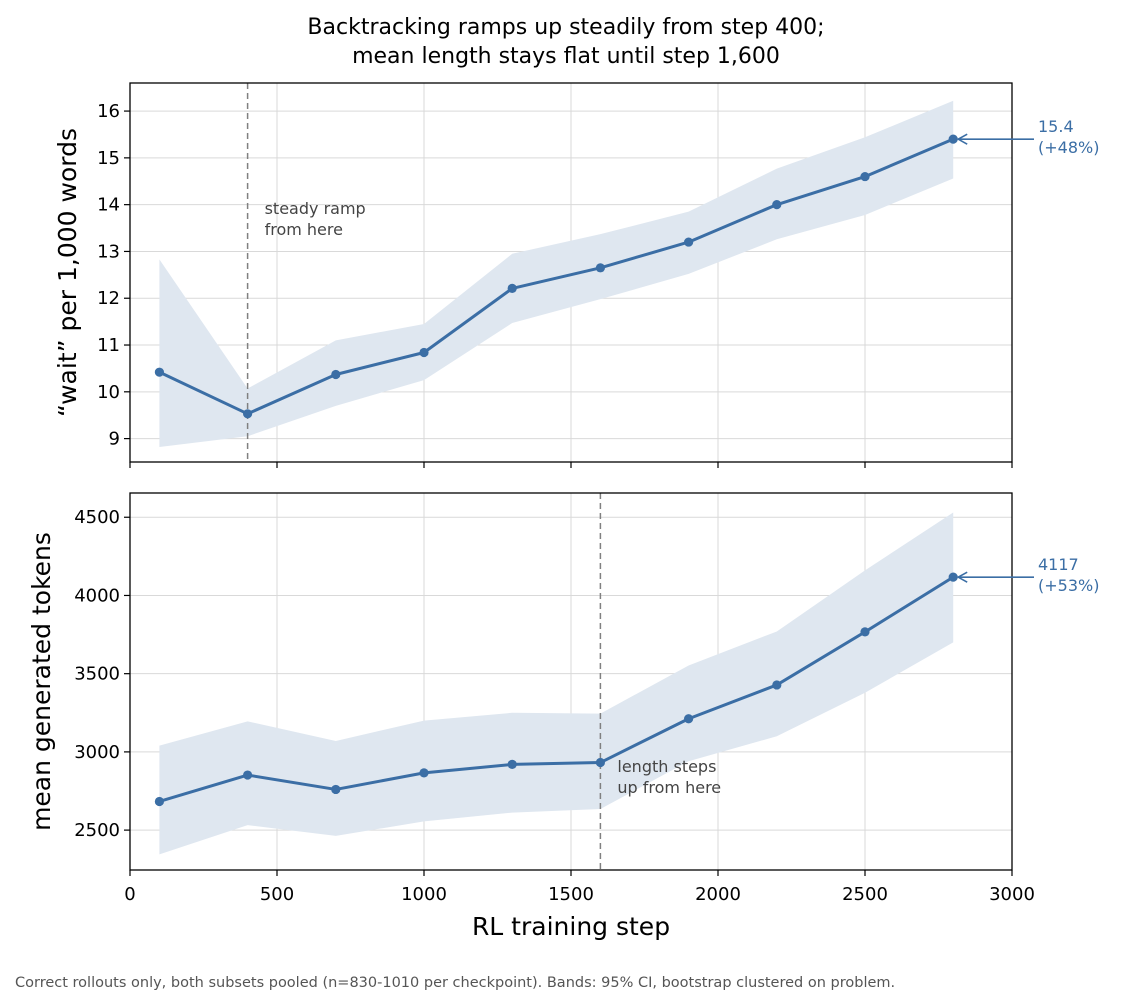 The width and height of the screenshot is (1121, 1006). What do you see at coordinates (1068, 585) in the screenshot?
I see `end-label-change: (+53%)` at bounding box center [1068, 585].